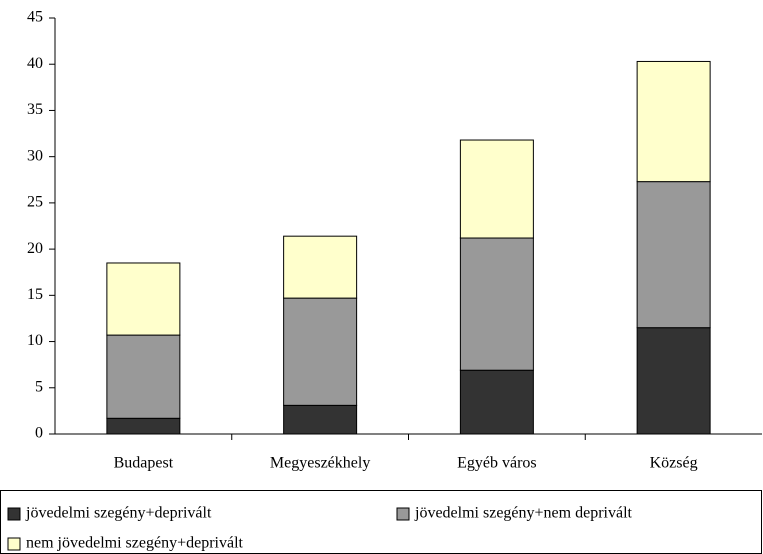  Describe the element at coordinates (39, 433) in the screenshot. I see `y-tick-label: 0` at that location.